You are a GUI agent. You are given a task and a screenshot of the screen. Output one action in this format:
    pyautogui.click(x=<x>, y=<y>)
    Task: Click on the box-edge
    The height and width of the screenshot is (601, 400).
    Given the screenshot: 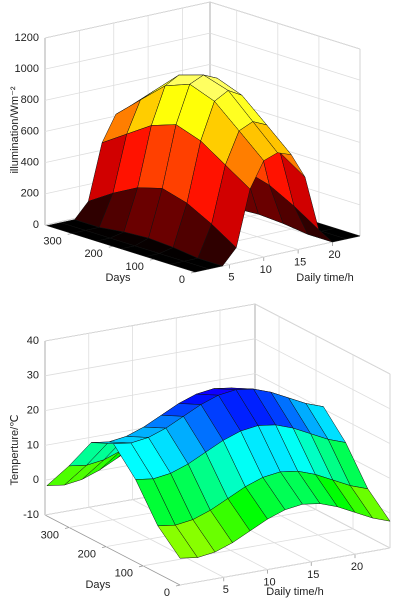 What is the action you would take?
    pyautogui.click(x=112, y=550)
    